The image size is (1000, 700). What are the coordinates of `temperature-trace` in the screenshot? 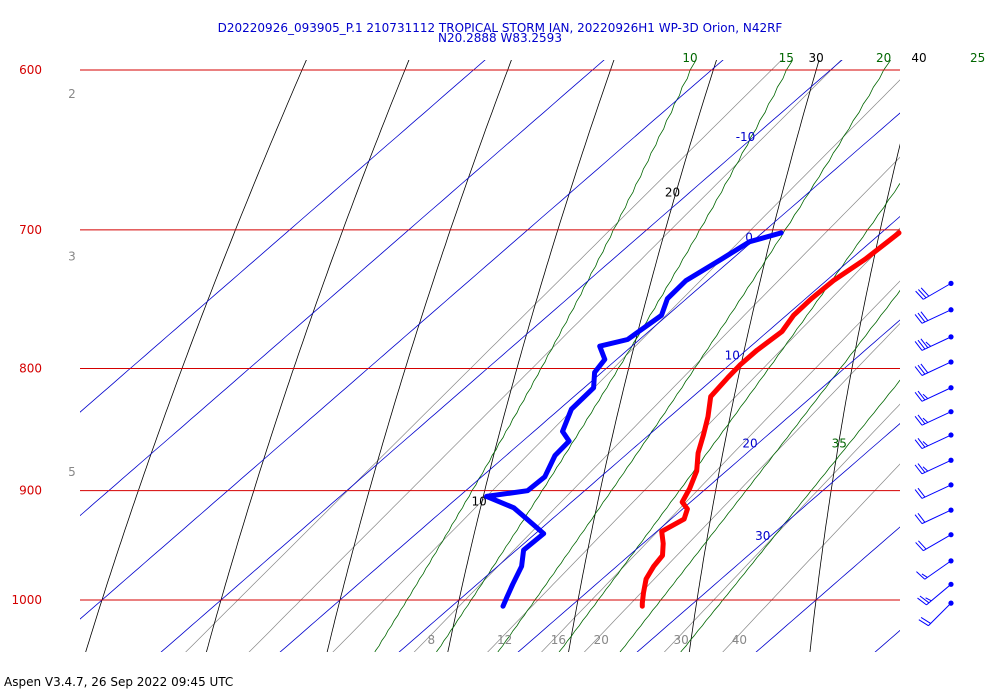 It's located at (770, 419).